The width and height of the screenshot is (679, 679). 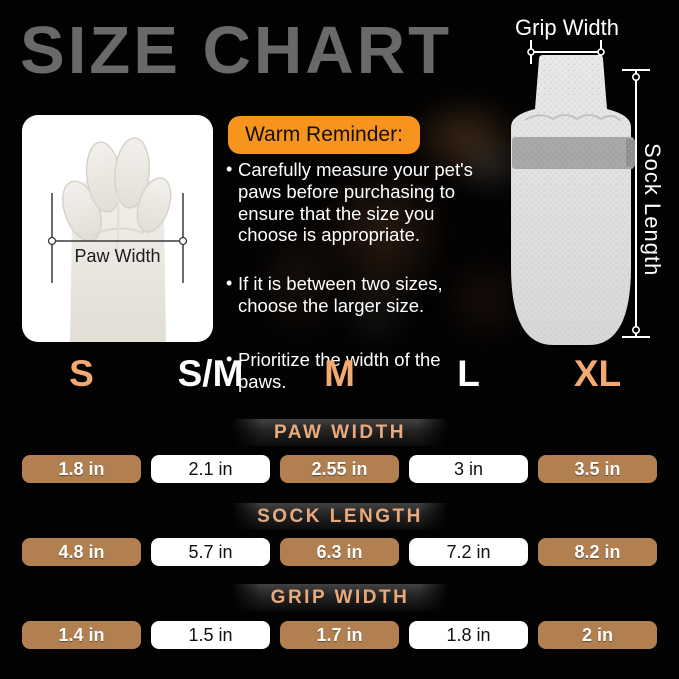 I want to click on size-label-l: L, so click(x=468, y=373).